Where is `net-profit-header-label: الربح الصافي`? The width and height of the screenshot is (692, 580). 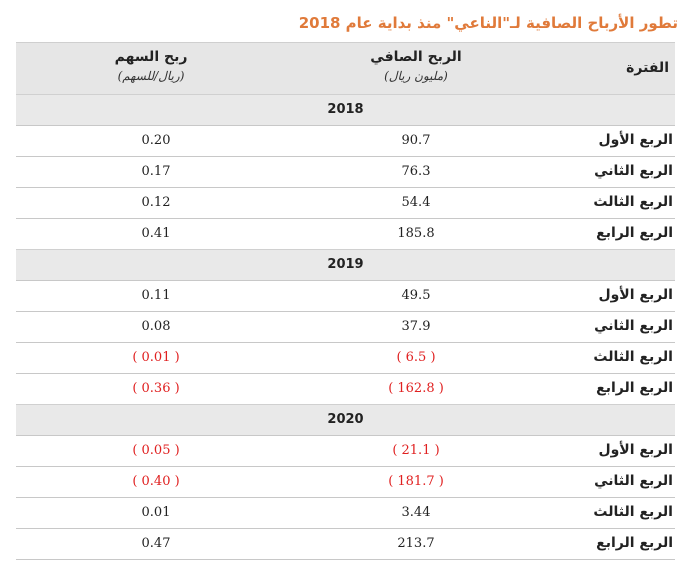
net-profit-header-label: الربح الصافي is located at coordinates (416, 57).